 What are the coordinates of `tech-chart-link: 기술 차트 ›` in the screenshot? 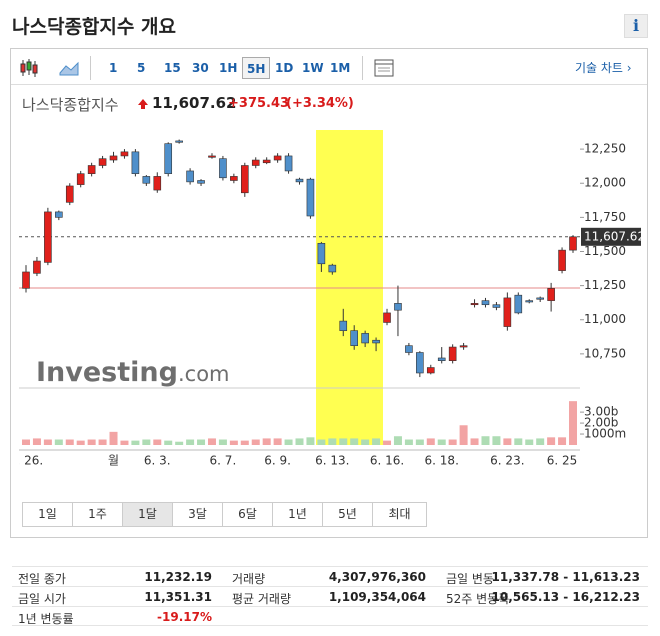 It's located at (603, 68).